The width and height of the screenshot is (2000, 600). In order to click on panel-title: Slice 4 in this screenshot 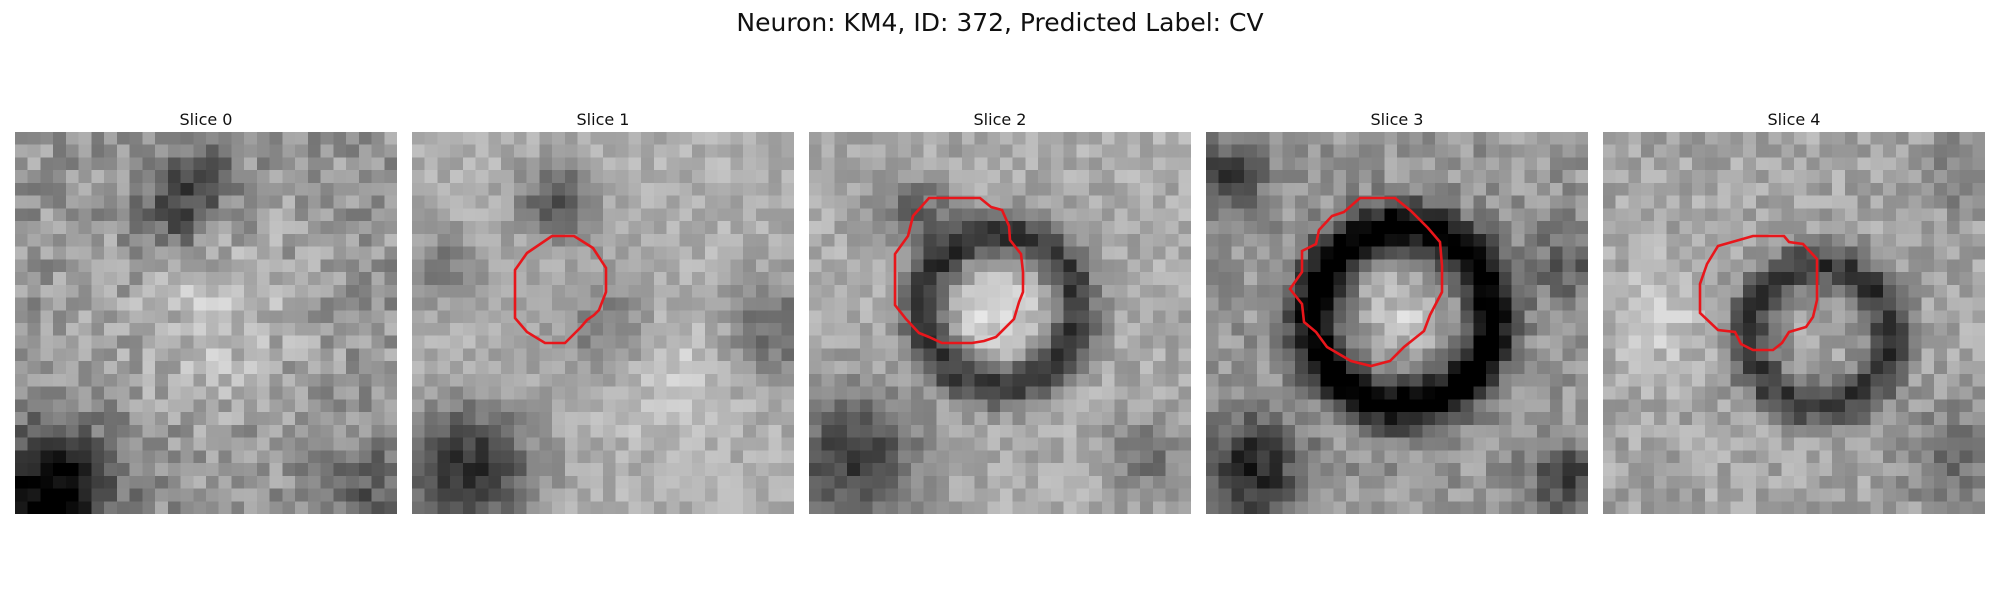, I will do `click(1794, 119)`.